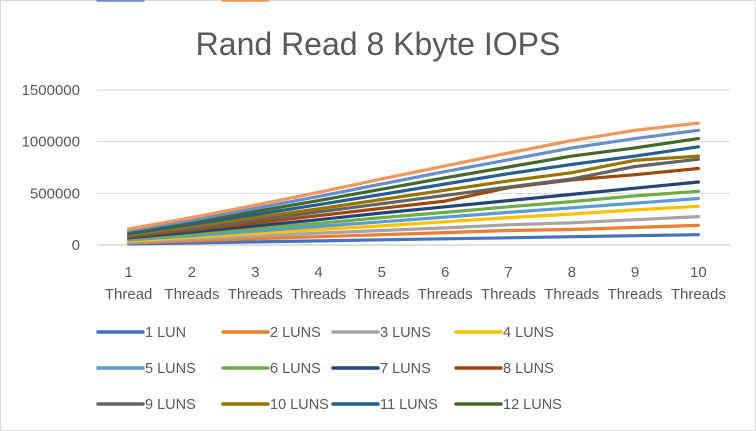  Describe the element at coordinates (698, 272) in the screenshot. I see `x-tick-label: 10` at that location.